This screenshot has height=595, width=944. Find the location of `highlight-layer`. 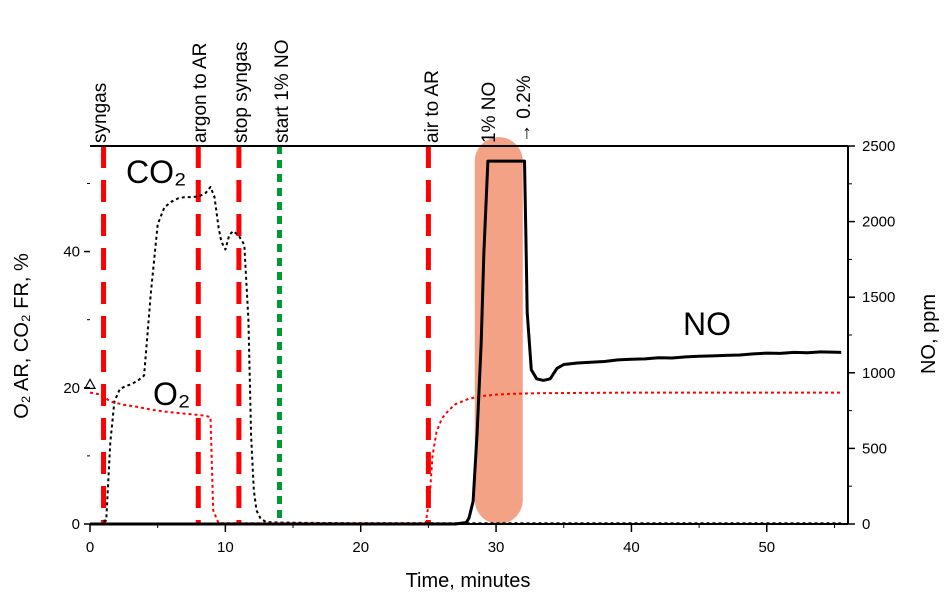

highlight-layer is located at coordinates (498, 330).